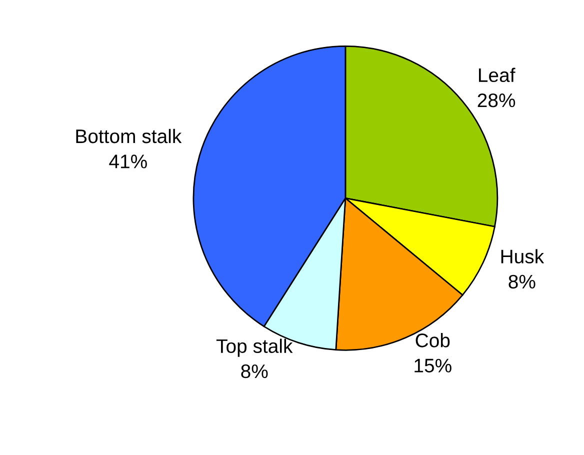  What do you see at coordinates (433, 365) in the screenshot?
I see `data-label: 15%` at bounding box center [433, 365].